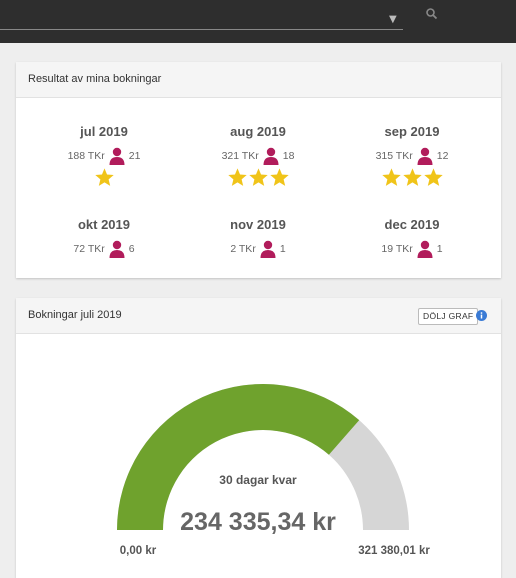 The height and width of the screenshot is (578, 516). What do you see at coordinates (75, 315) in the screenshot?
I see `bookings-card-title: Bokningar juli 2019` at bounding box center [75, 315].